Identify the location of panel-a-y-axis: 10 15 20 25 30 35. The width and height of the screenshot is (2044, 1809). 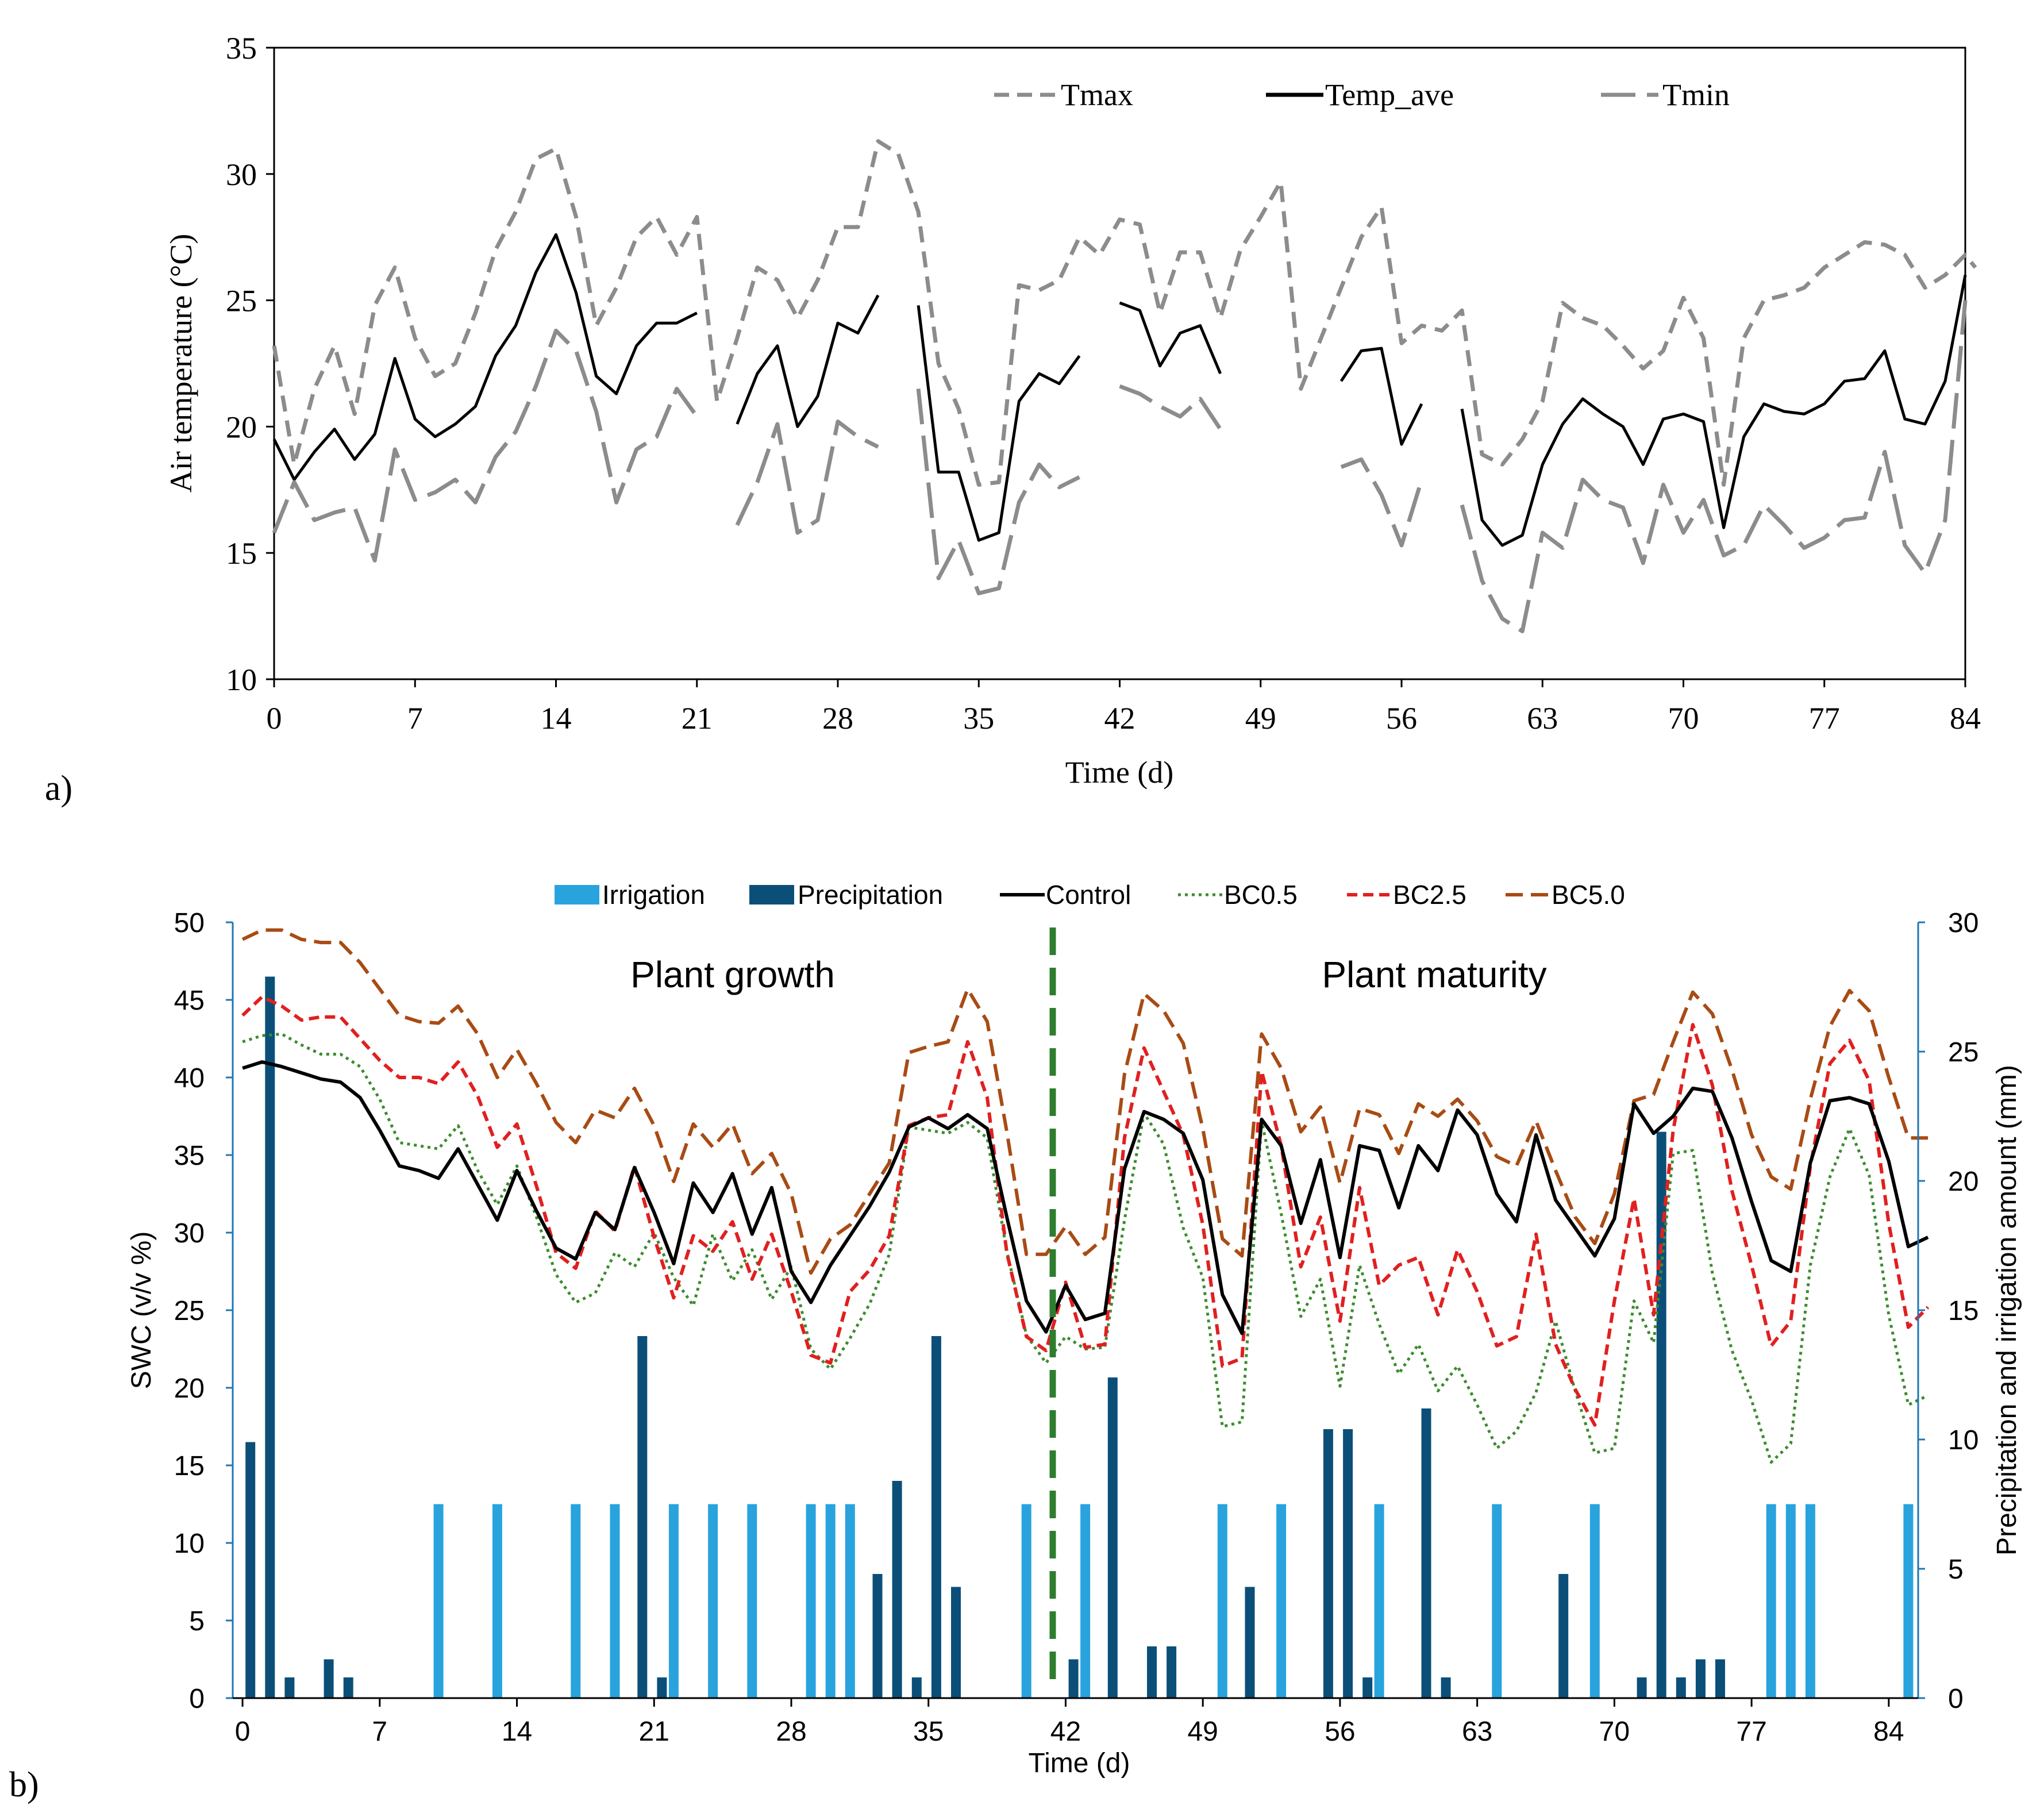
(250, 364).